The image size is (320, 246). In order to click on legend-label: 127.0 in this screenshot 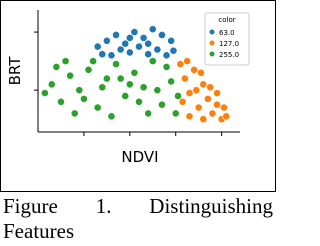, I will do `click(229, 44)`.